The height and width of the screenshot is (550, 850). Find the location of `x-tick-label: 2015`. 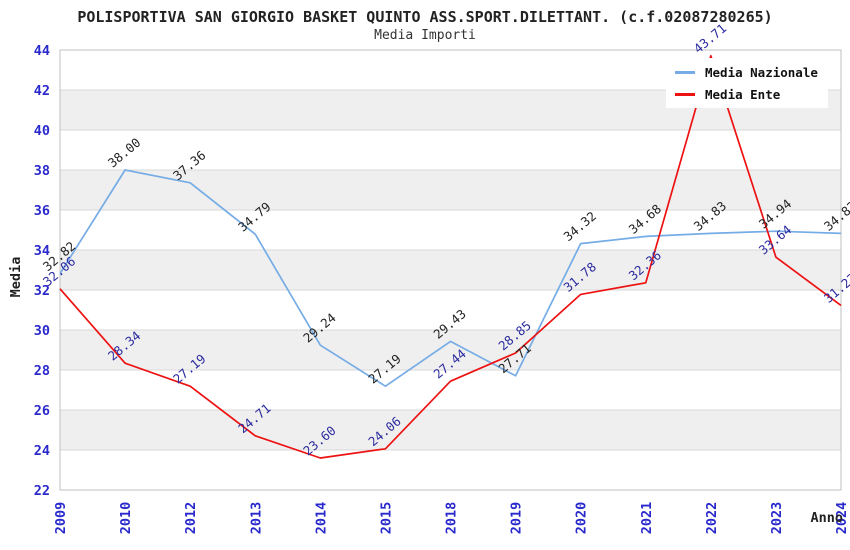

x-tick-label: 2015 is located at coordinates (386, 518).